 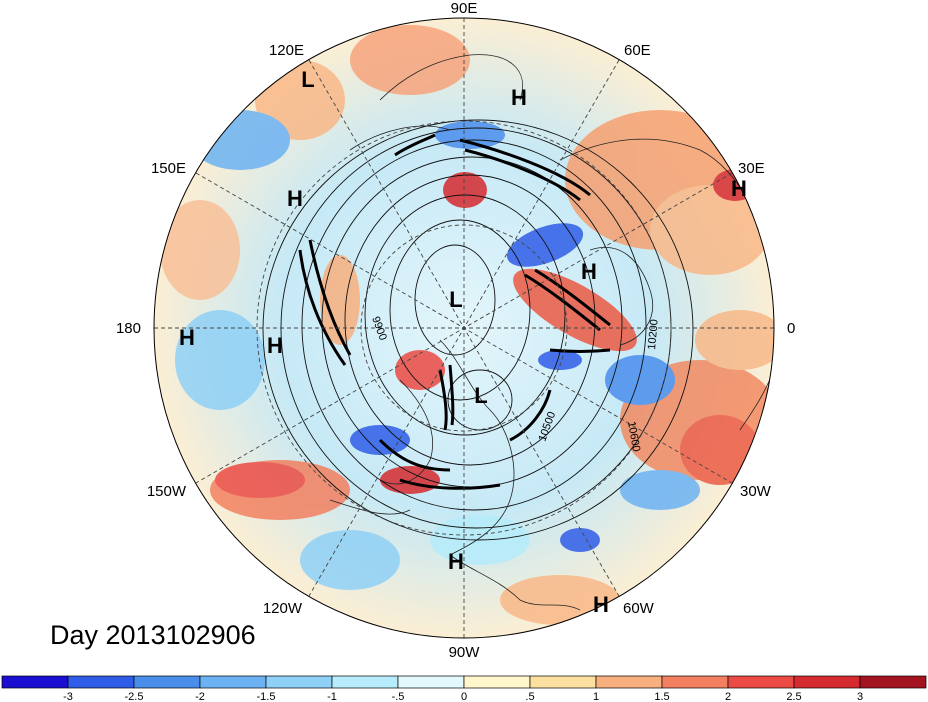 What do you see at coordinates (68, 696) in the screenshot?
I see `colorbar-tick-label: -3` at bounding box center [68, 696].